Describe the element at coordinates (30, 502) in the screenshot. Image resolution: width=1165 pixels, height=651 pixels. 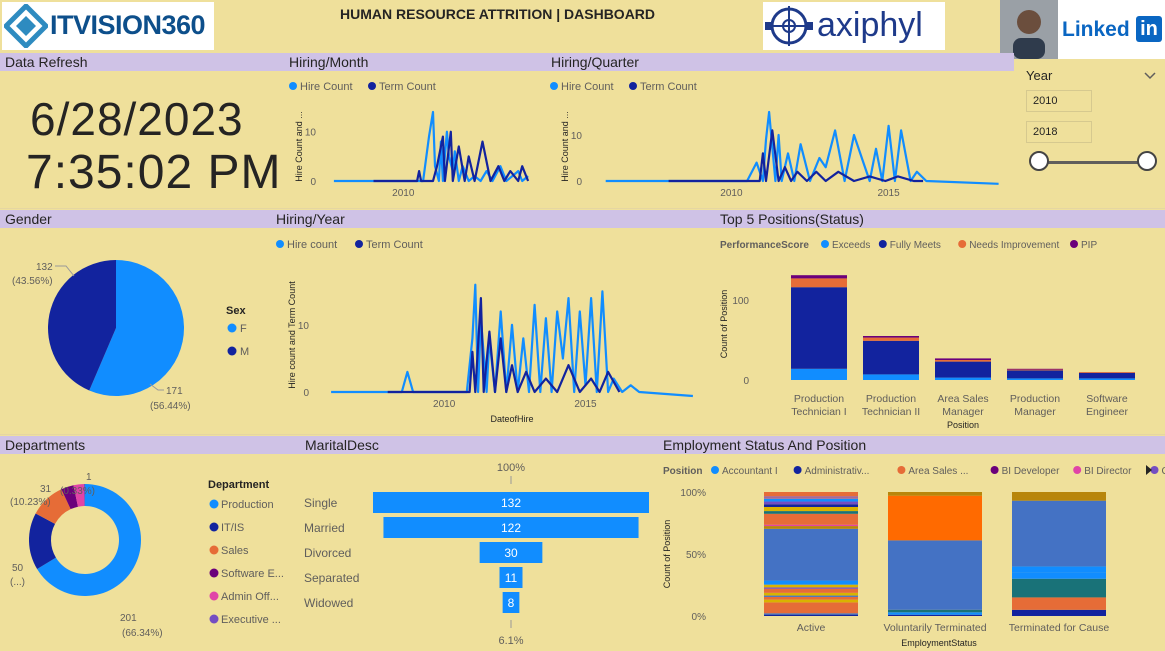
I see `donut-data-label: (10.23%)` at that location.